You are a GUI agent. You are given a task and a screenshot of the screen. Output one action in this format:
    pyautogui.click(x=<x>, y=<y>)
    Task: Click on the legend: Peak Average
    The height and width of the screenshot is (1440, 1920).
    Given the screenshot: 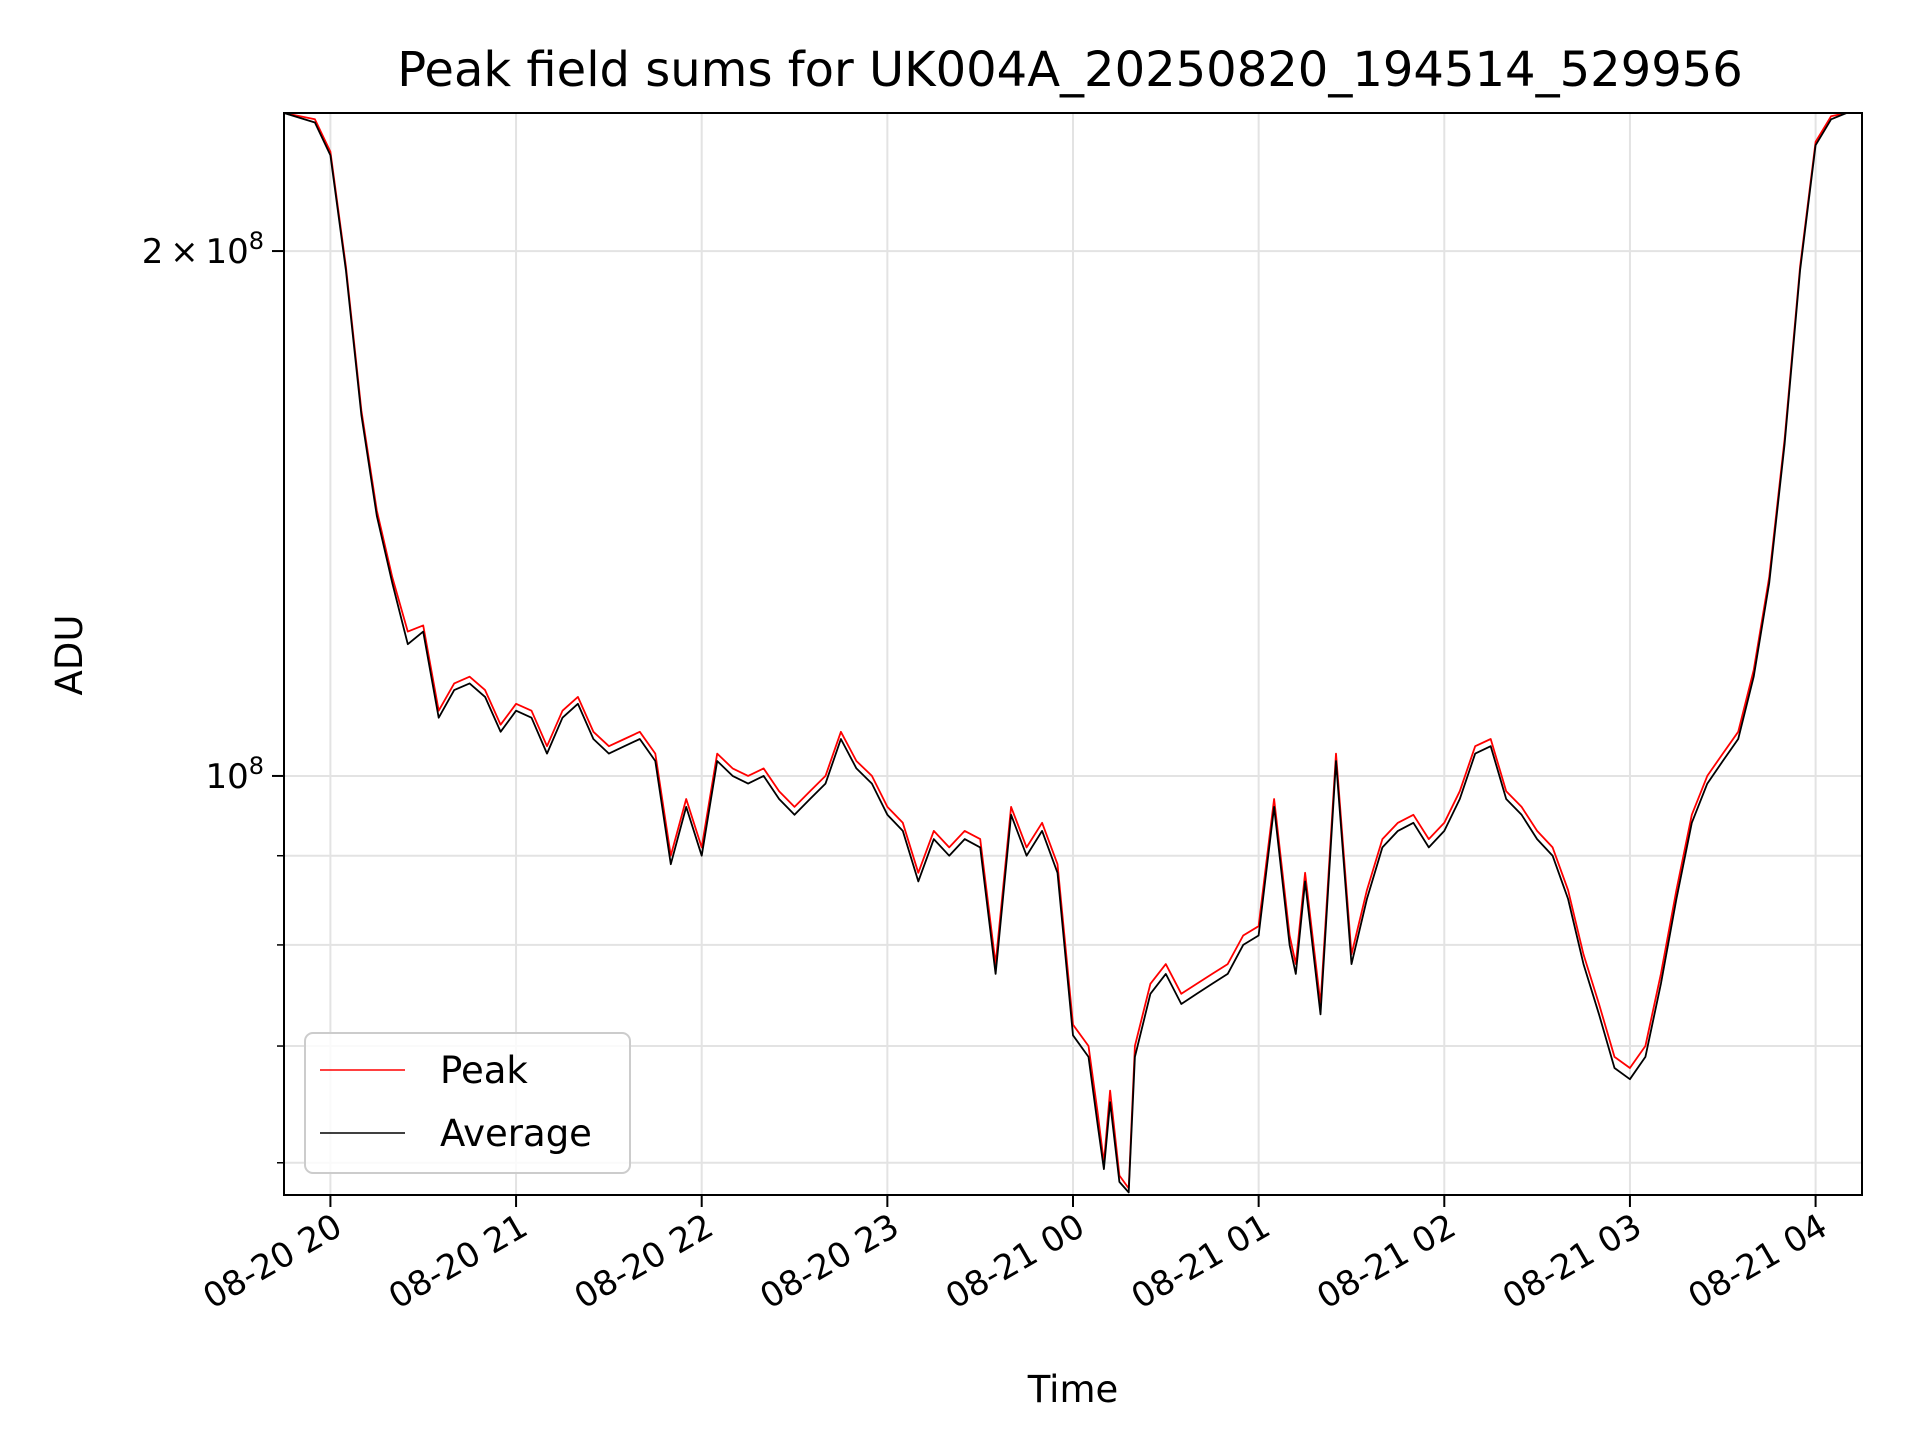 What is the action you would take?
    pyautogui.click(x=467, y=1103)
    